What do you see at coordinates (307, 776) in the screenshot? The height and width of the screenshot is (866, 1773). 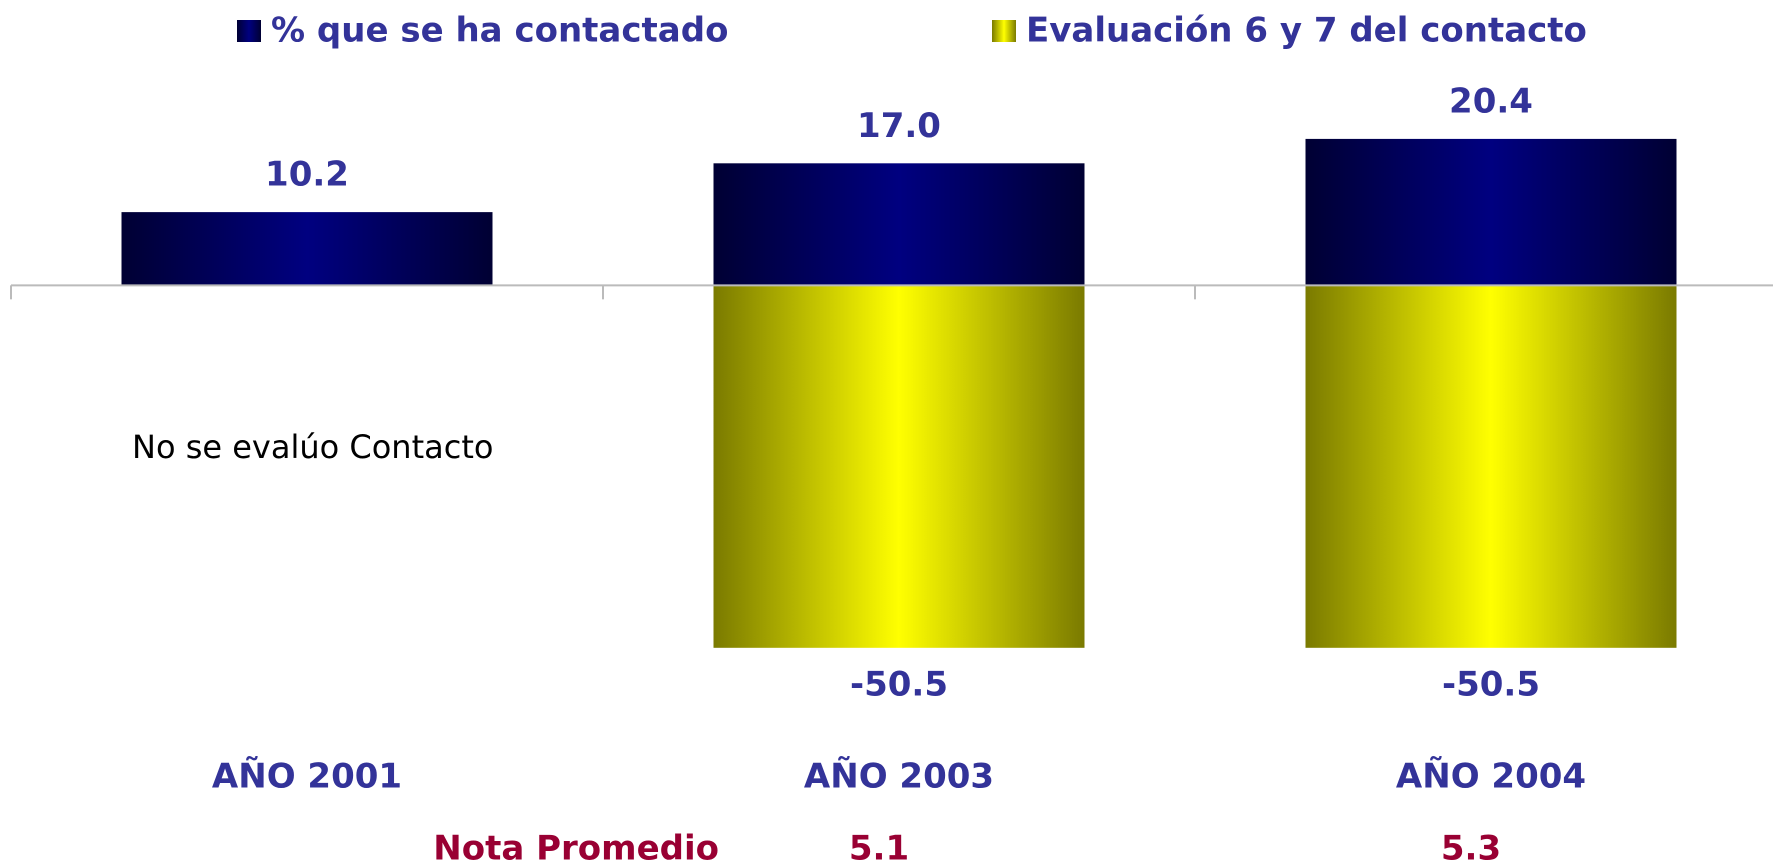 I see `x-tick-label: AÑO 2001` at bounding box center [307, 776].